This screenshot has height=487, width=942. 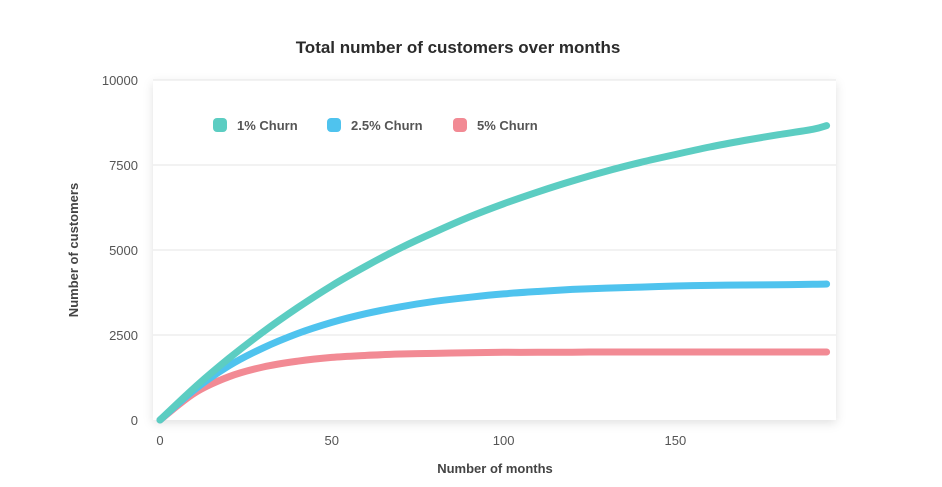 What do you see at coordinates (504, 440) in the screenshot?
I see `x-tick-label: 100` at bounding box center [504, 440].